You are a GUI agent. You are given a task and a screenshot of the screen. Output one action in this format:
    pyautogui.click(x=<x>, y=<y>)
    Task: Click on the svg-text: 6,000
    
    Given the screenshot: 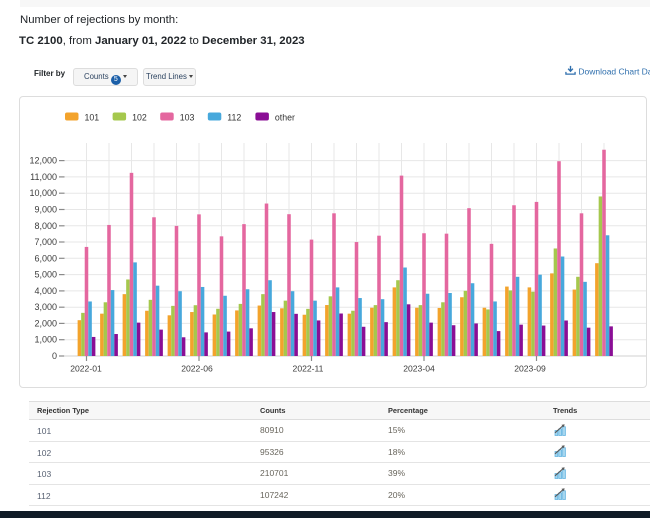 What is the action you would take?
    pyautogui.click(x=45, y=258)
    